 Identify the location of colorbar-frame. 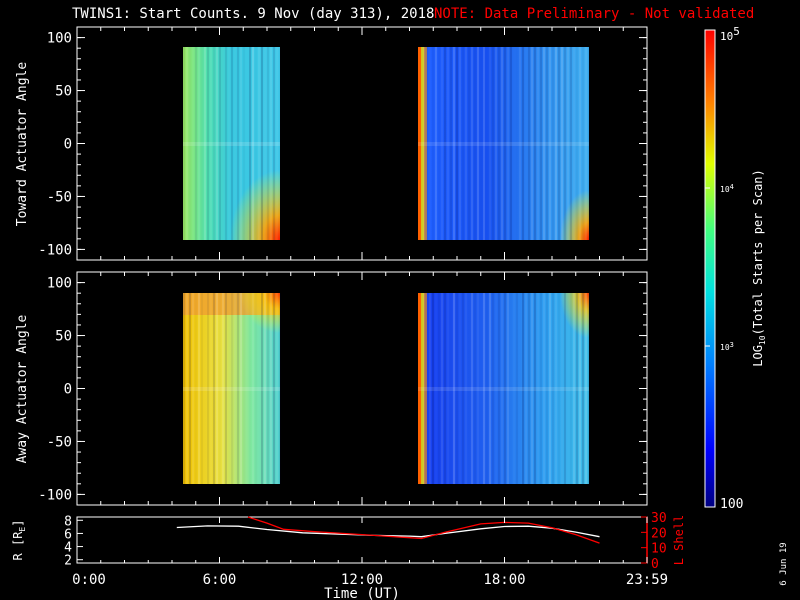
(710, 268).